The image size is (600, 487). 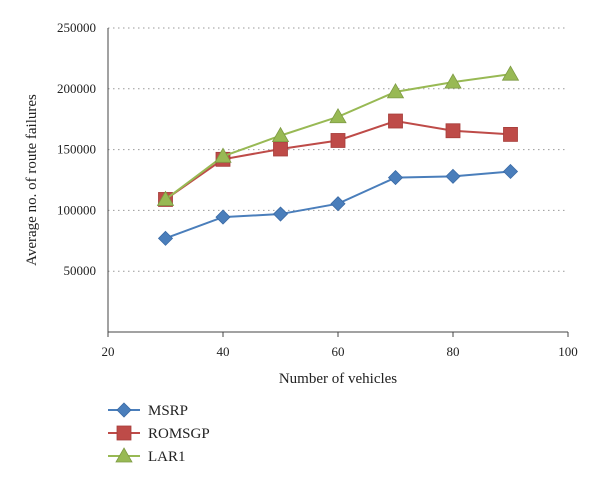 What do you see at coordinates (147, 456) in the screenshot?
I see `legend-item-lar1: LAR1` at bounding box center [147, 456].